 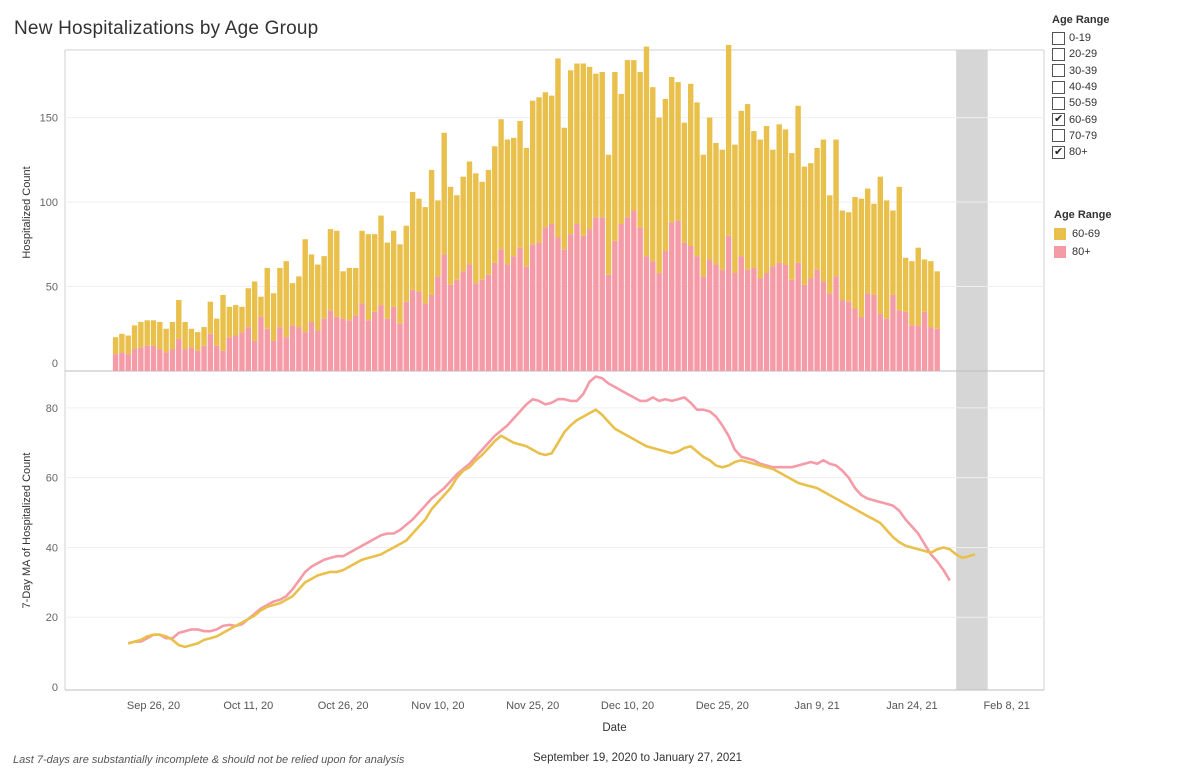 What do you see at coordinates (1074, 38) in the screenshot?
I see `filter-option-0-19: 0-19` at bounding box center [1074, 38].